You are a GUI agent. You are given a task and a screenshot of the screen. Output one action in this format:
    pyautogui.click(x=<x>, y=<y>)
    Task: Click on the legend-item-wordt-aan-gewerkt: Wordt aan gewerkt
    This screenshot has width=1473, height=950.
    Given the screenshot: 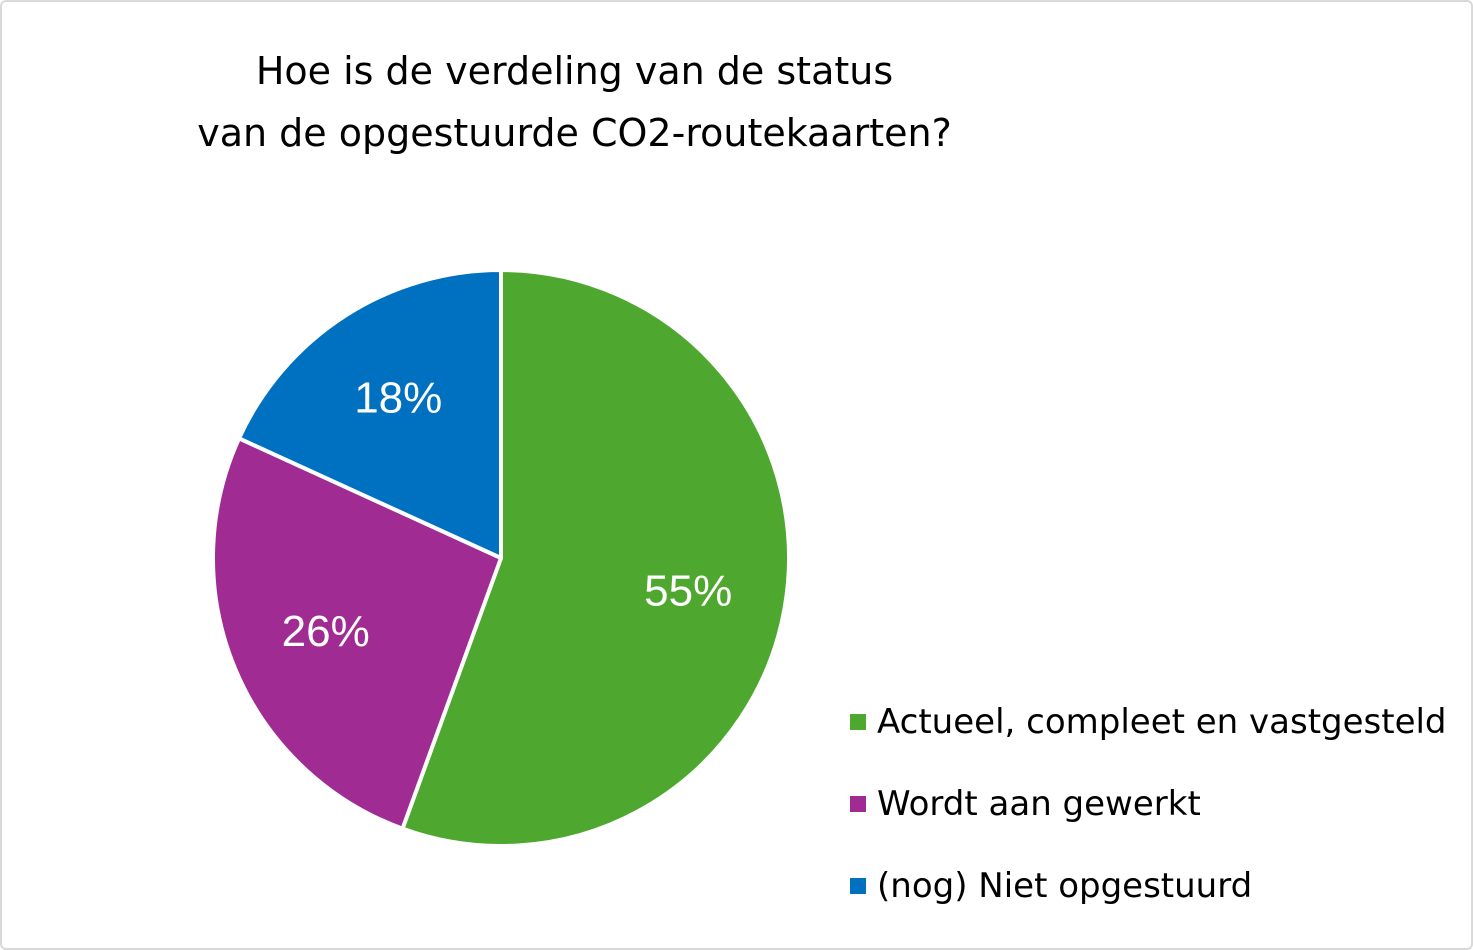 What is the action you would take?
    pyautogui.click(x=1025, y=804)
    